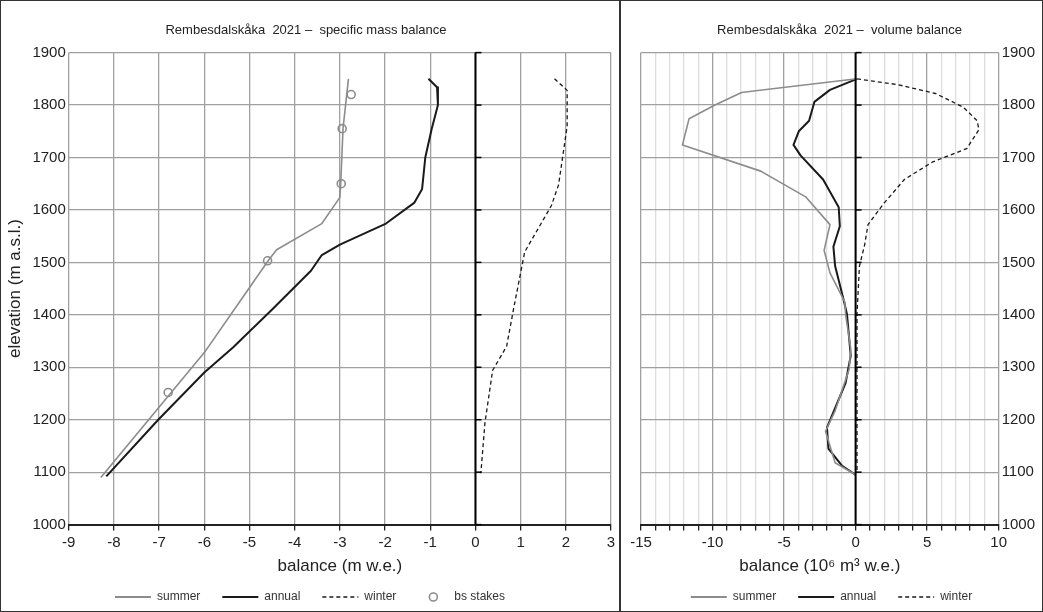  Describe the element at coordinates (295, 541) in the screenshot. I see `x-tick-label: -4` at that location.